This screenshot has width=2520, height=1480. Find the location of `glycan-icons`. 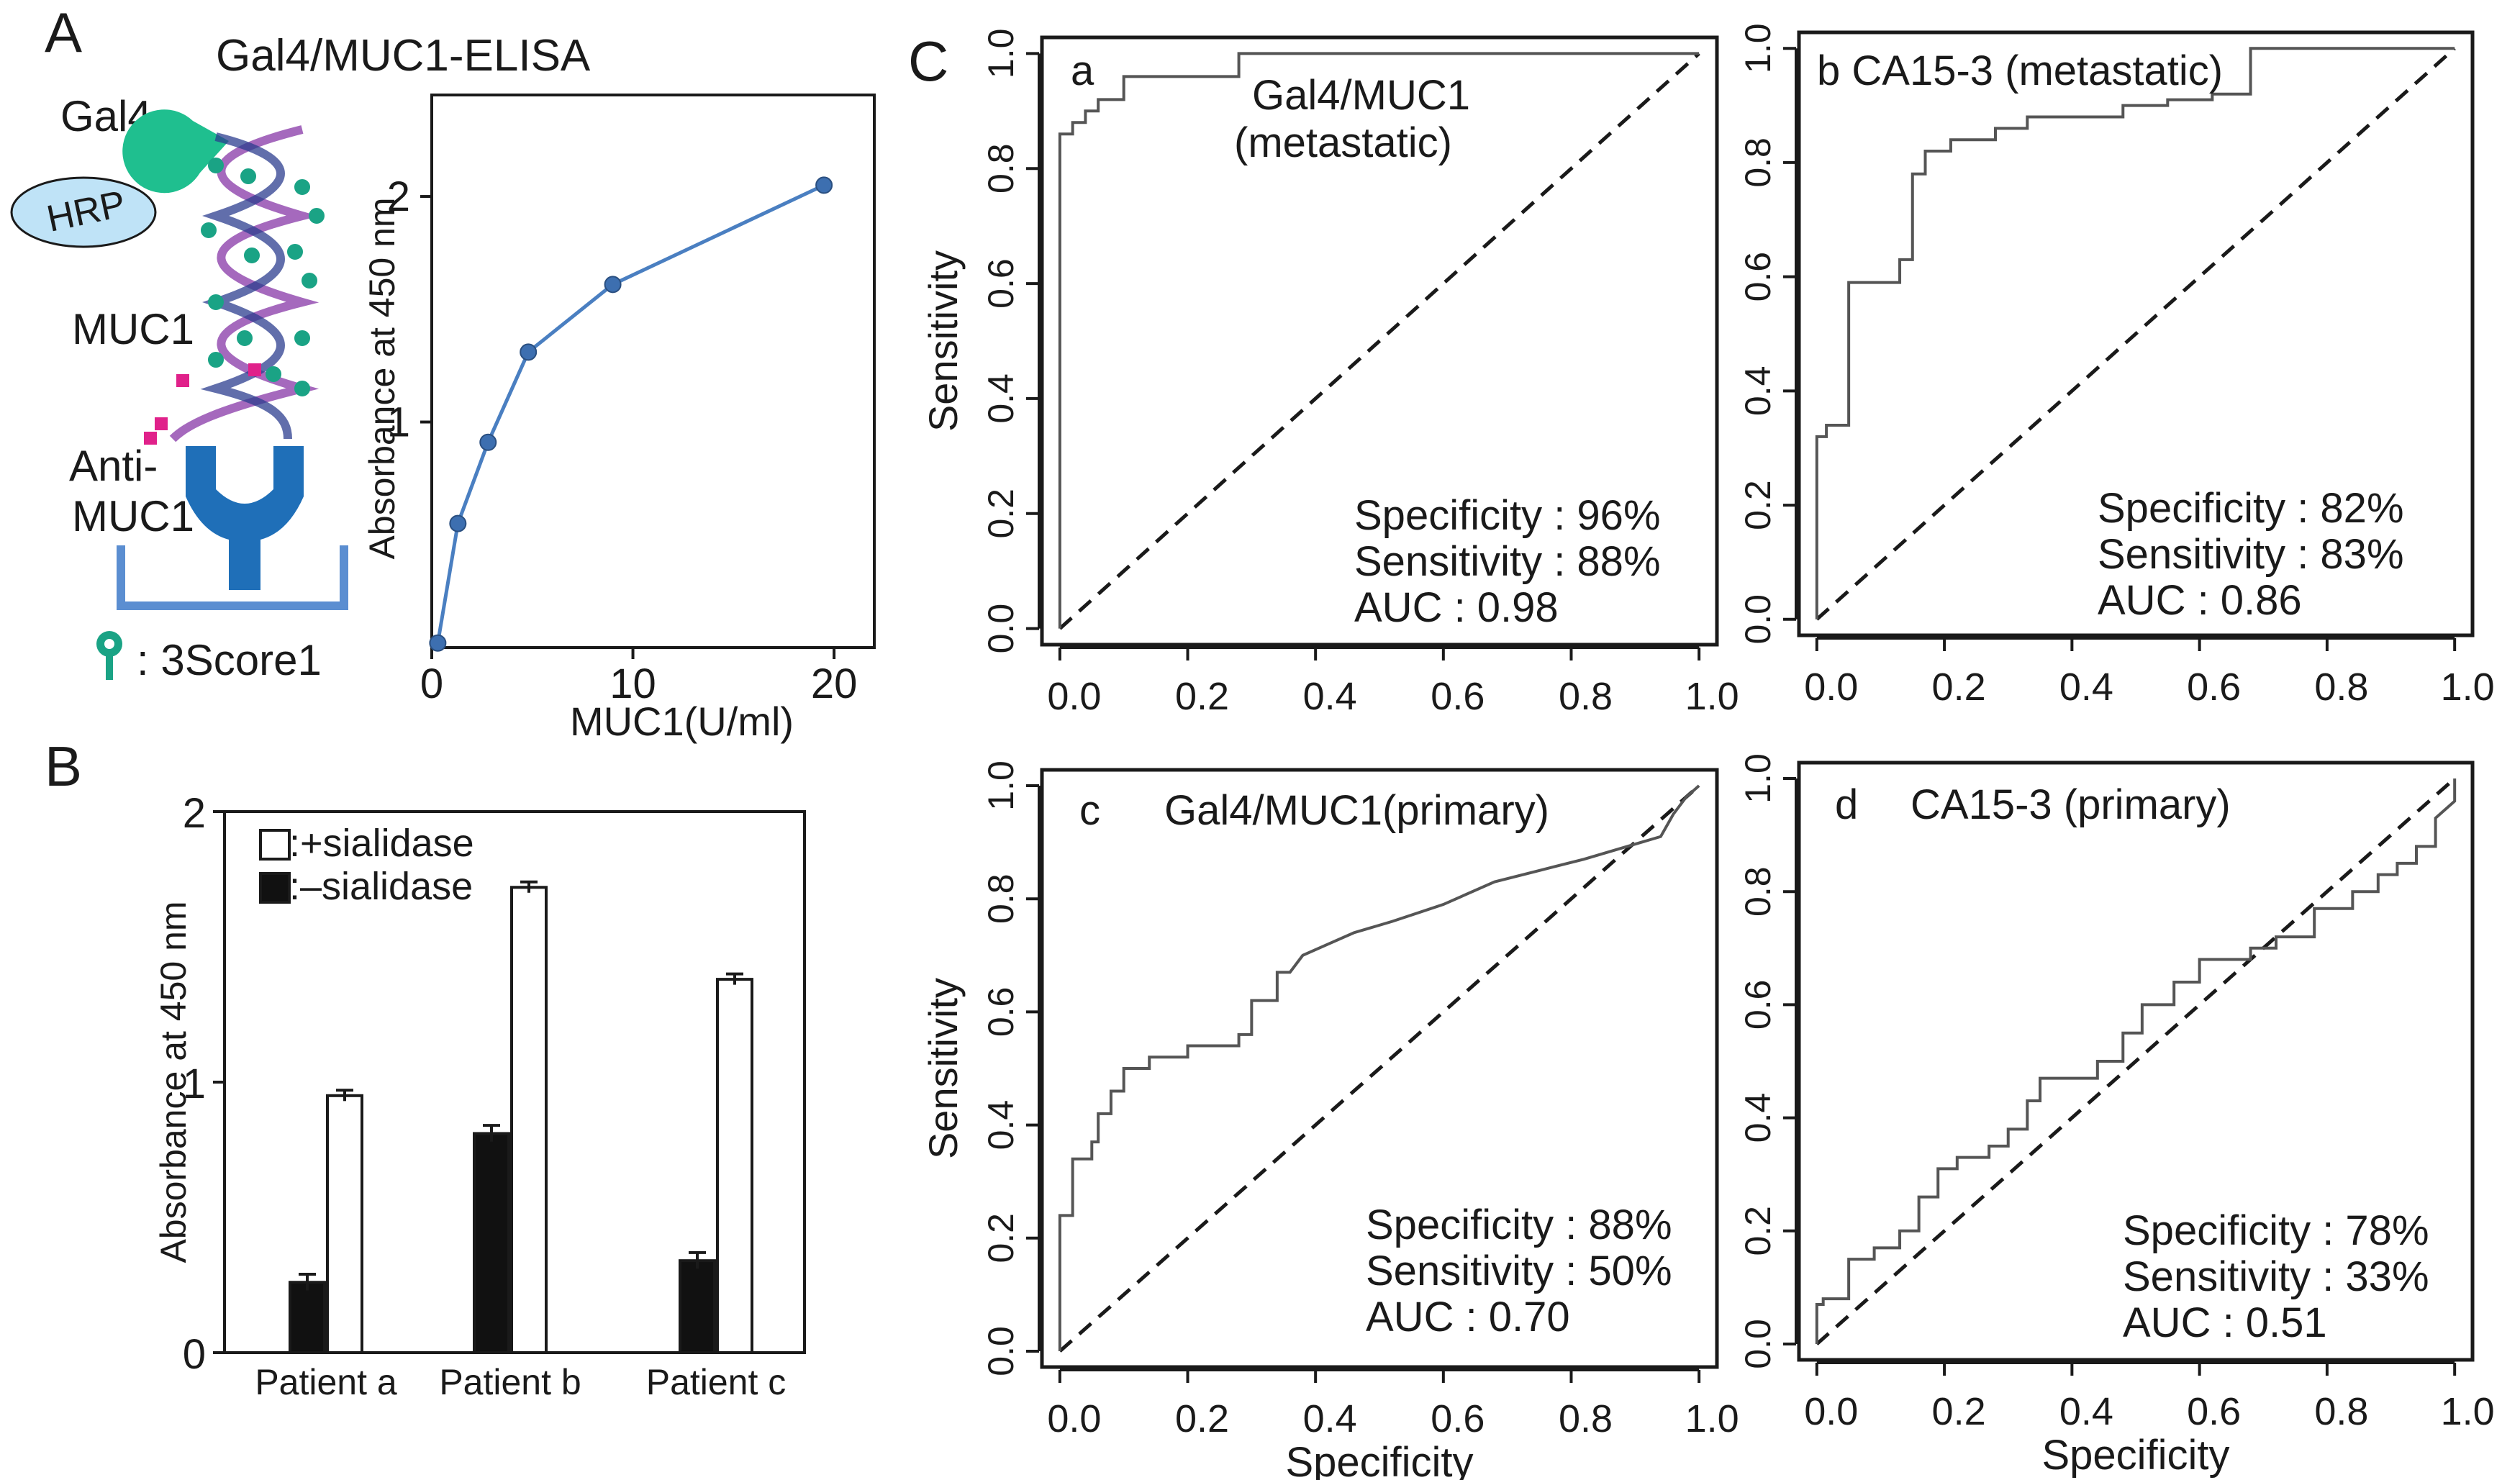

glycan-icons is located at coordinates (263, 277).